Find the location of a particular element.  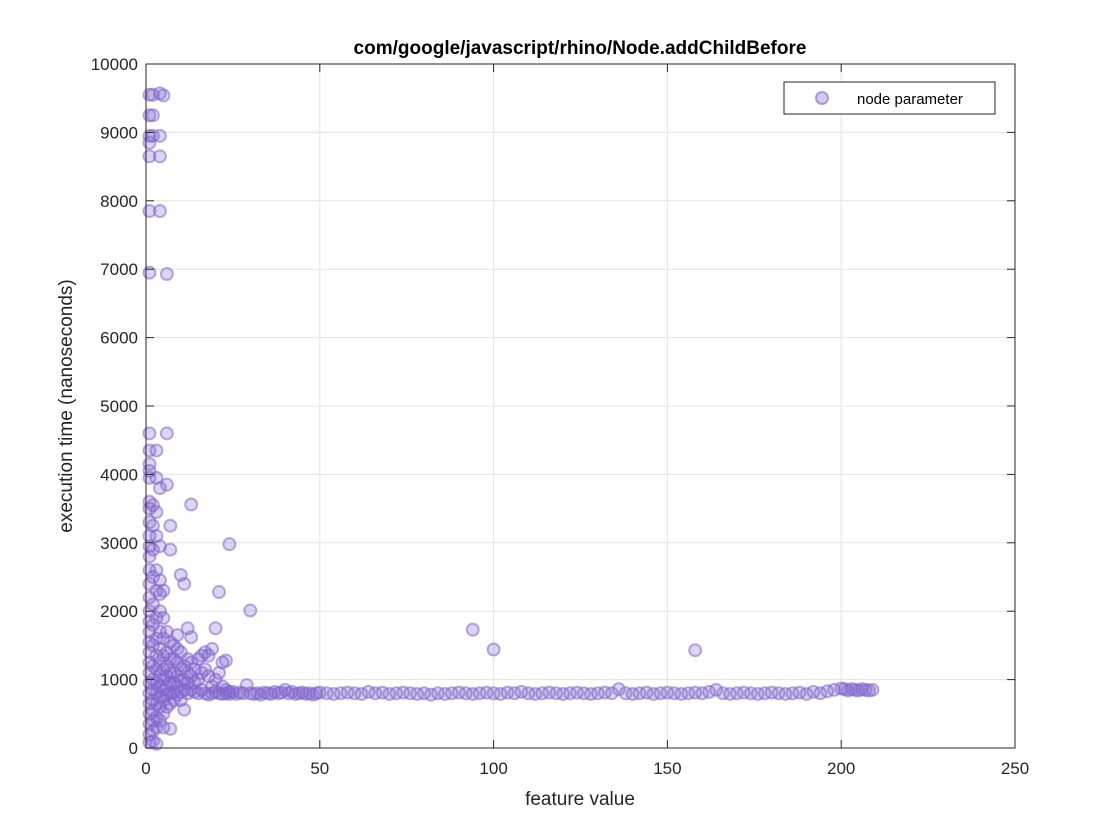

x-tick-label: 250 is located at coordinates (1015, 768).